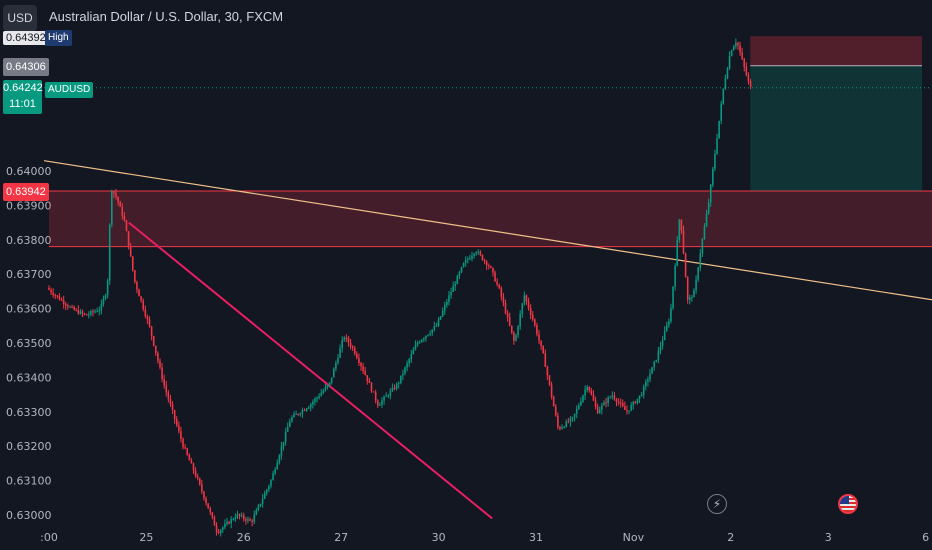  What do you see at coordinates (29, 481) in the screenshot?
I see `y-tick-label: 0.63100` at bounding box center [29, 481].